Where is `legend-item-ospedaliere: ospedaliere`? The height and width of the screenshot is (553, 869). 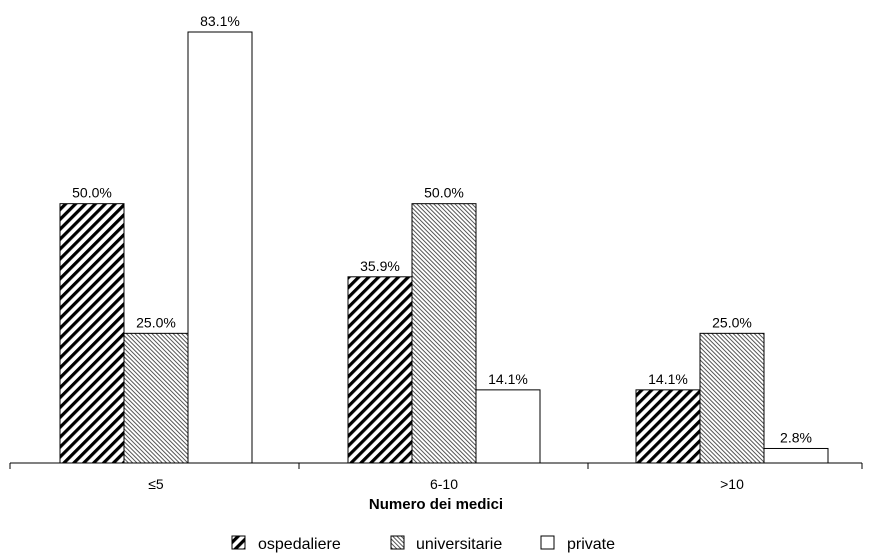 legend-item-ospedaliere: ospedaliere is located at coordinates (286, 544).